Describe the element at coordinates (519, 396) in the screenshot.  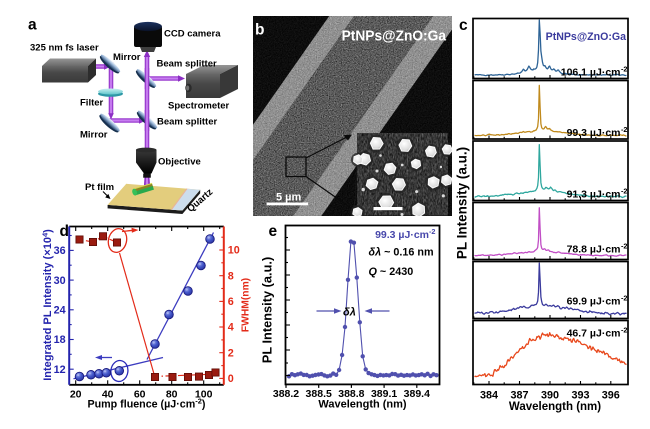
I see `svg-text: 387` at that location.